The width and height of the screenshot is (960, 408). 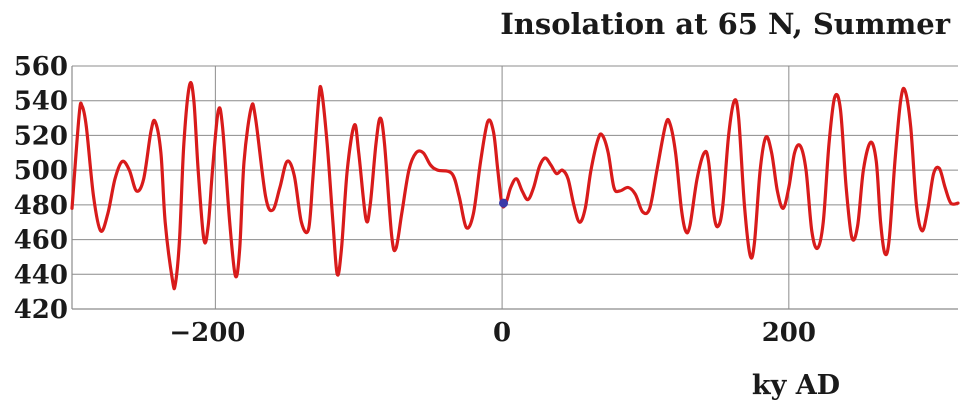 What do you see at coordinates (725, 24) in the screenshot?
I see `chart-title: Insolation at 65 N, Summer` at bounding box center [725, 24].